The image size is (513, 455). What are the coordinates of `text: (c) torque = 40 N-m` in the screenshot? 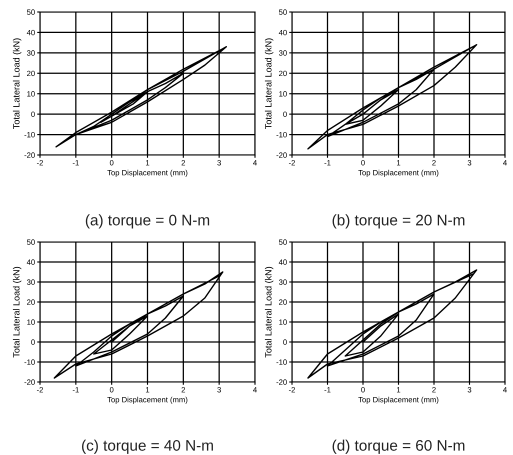 It's located at (147, 447).